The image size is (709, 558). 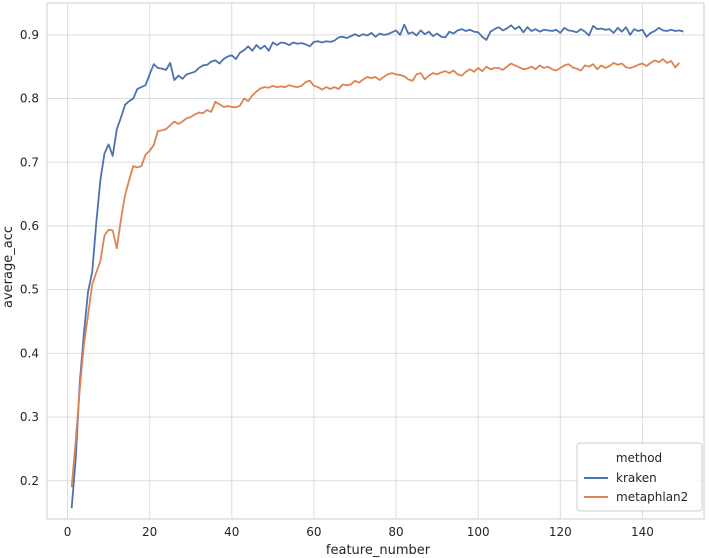 I want to click on legend-label-kraken: kraken, so click(x=636, y=478).